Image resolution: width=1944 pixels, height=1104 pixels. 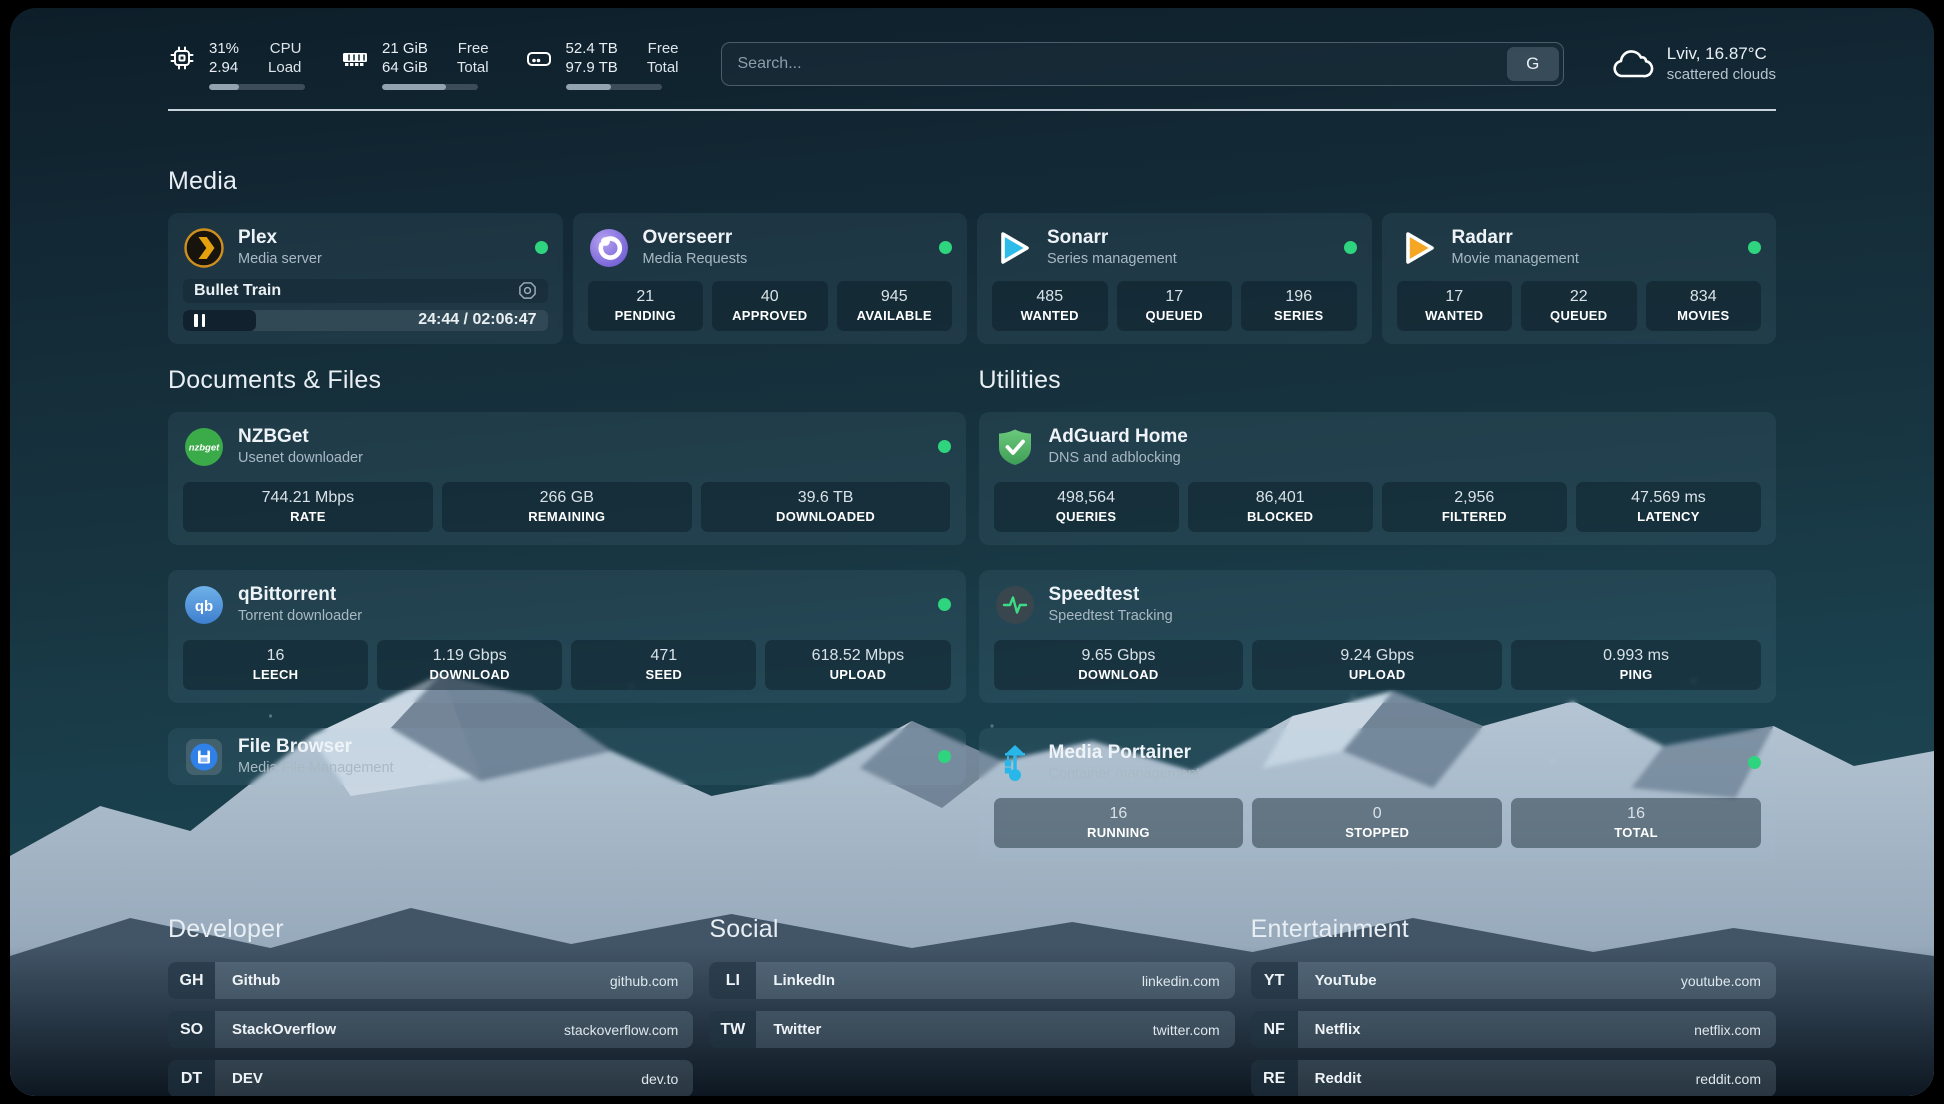 What do you see at coordinates (285, 67) in the screenshot?
I see `cpu-load-label: Load` at bounding box center [285, 67].